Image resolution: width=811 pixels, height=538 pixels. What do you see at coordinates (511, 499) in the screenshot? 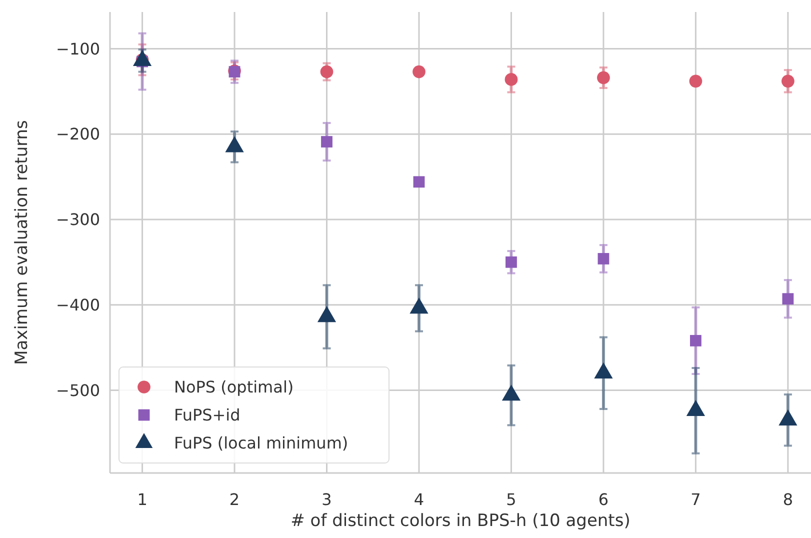
I see `x-tick-label: 5` at bounding box center [511, 499].